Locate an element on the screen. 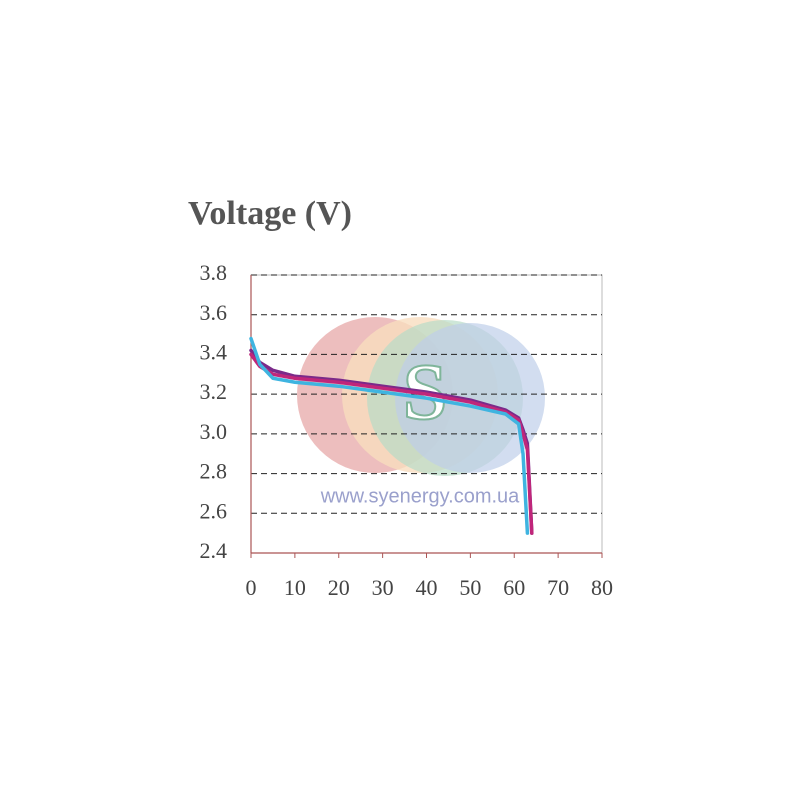 The width and height of the screenshot is (800, 800). y-tick-label: 3.2 is located at coordinates (214, 391).